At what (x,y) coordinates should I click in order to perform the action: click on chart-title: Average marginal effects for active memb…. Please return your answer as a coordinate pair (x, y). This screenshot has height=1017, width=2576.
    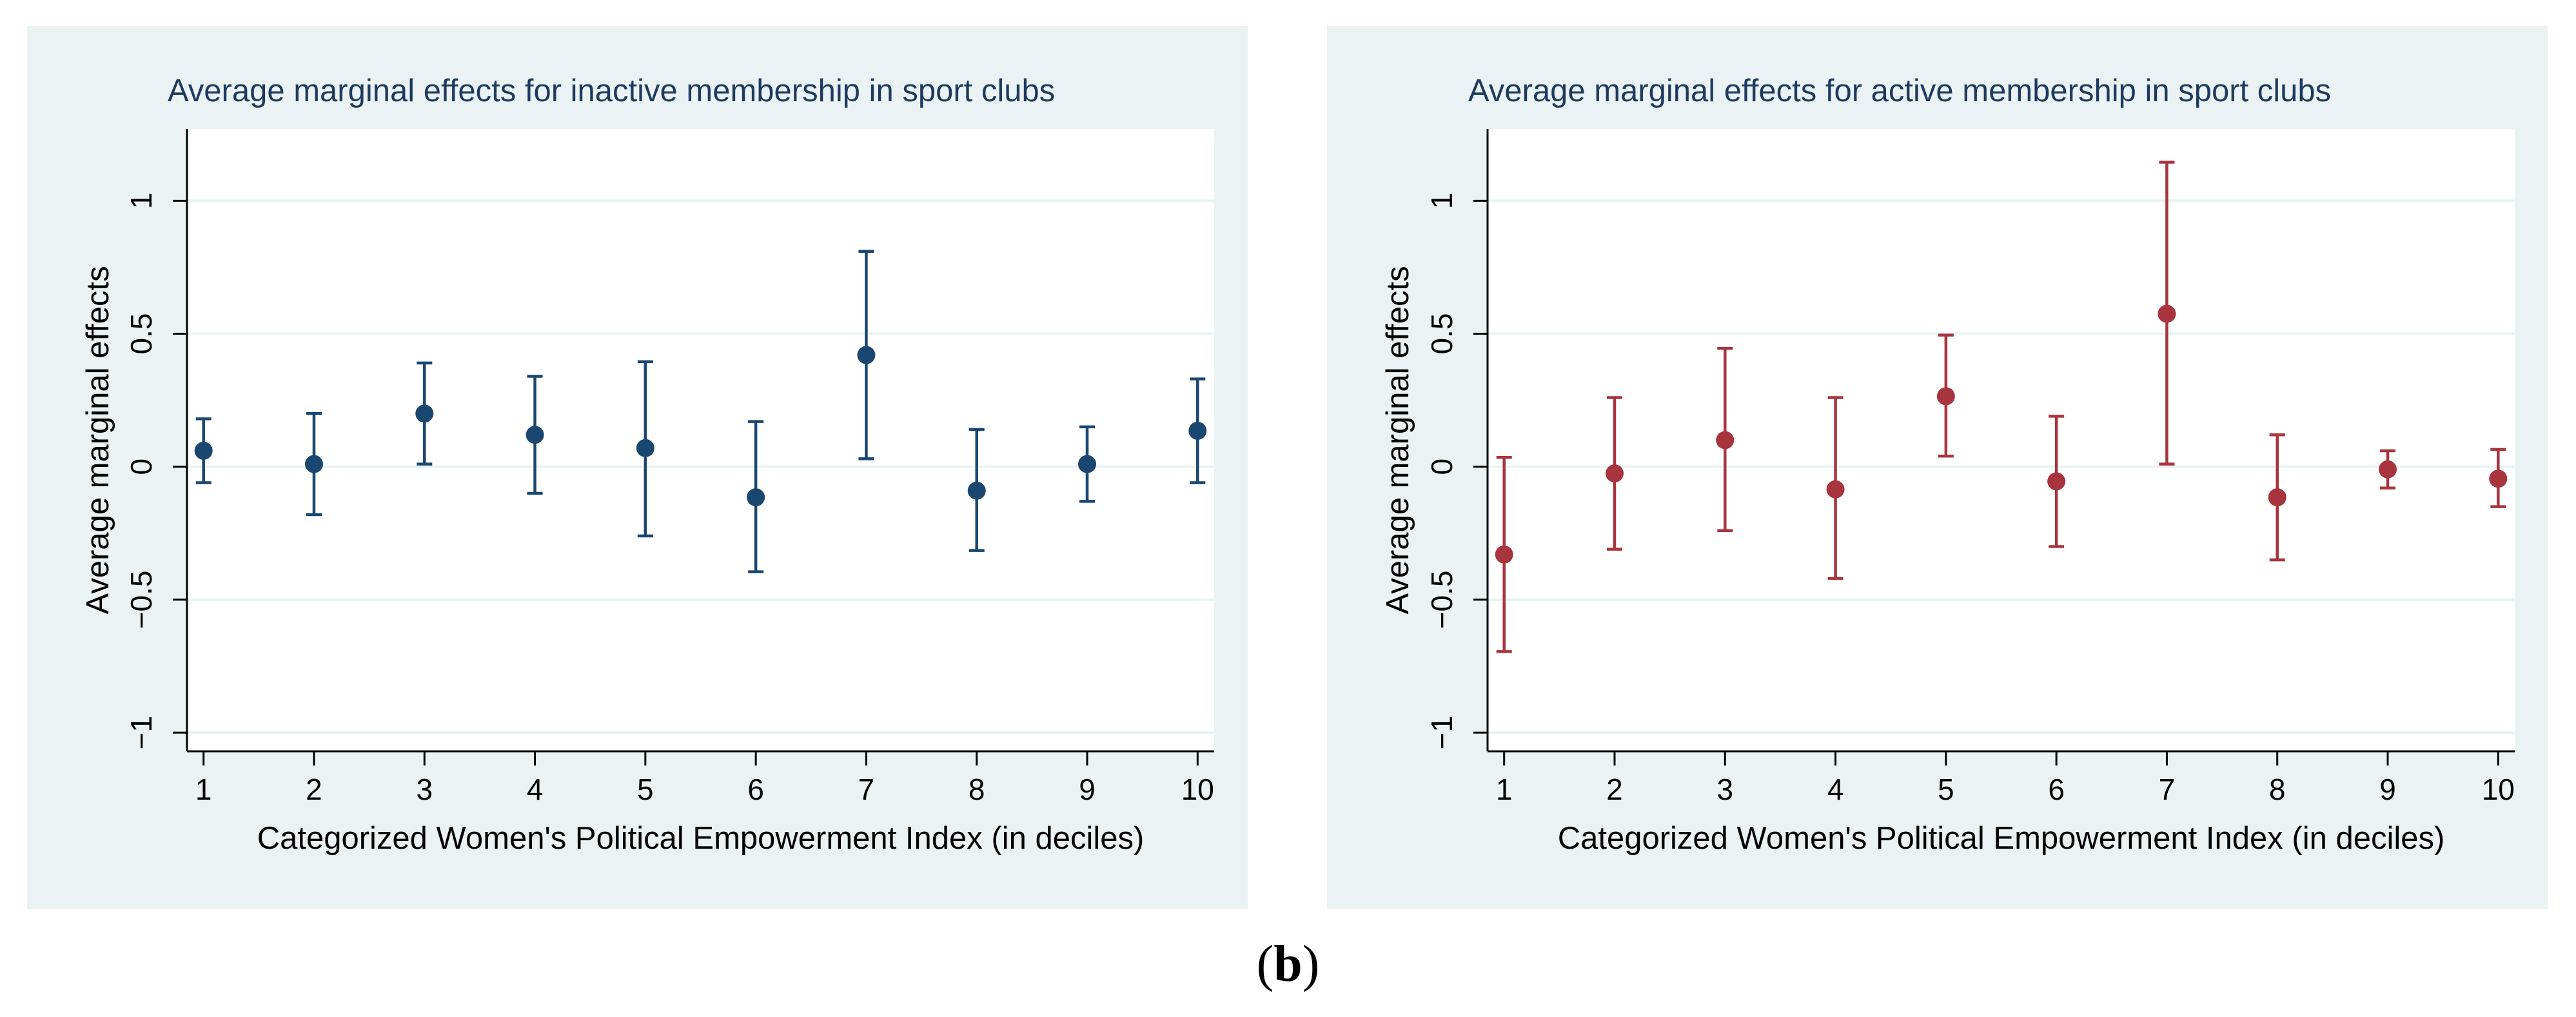
    Looking at the image, I should click on (1900, 91).